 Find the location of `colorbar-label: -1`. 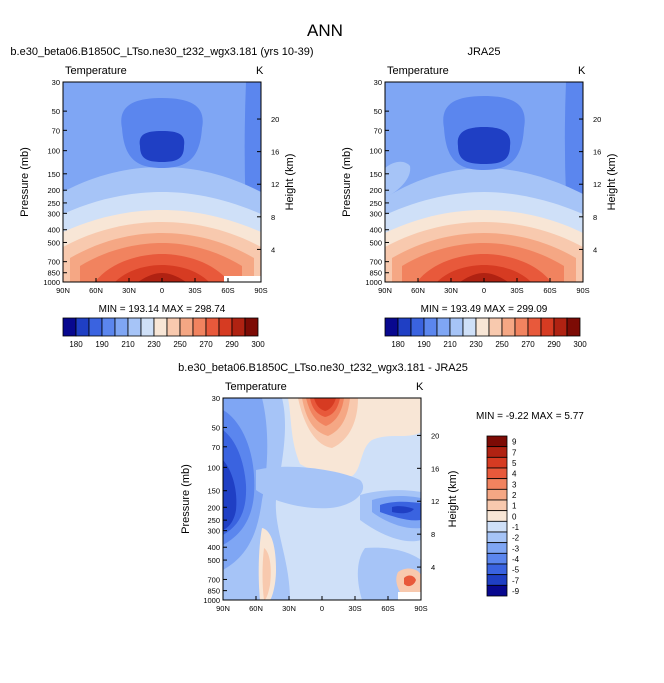

colorbar-label: -1 is located at coordinates (516, 527).